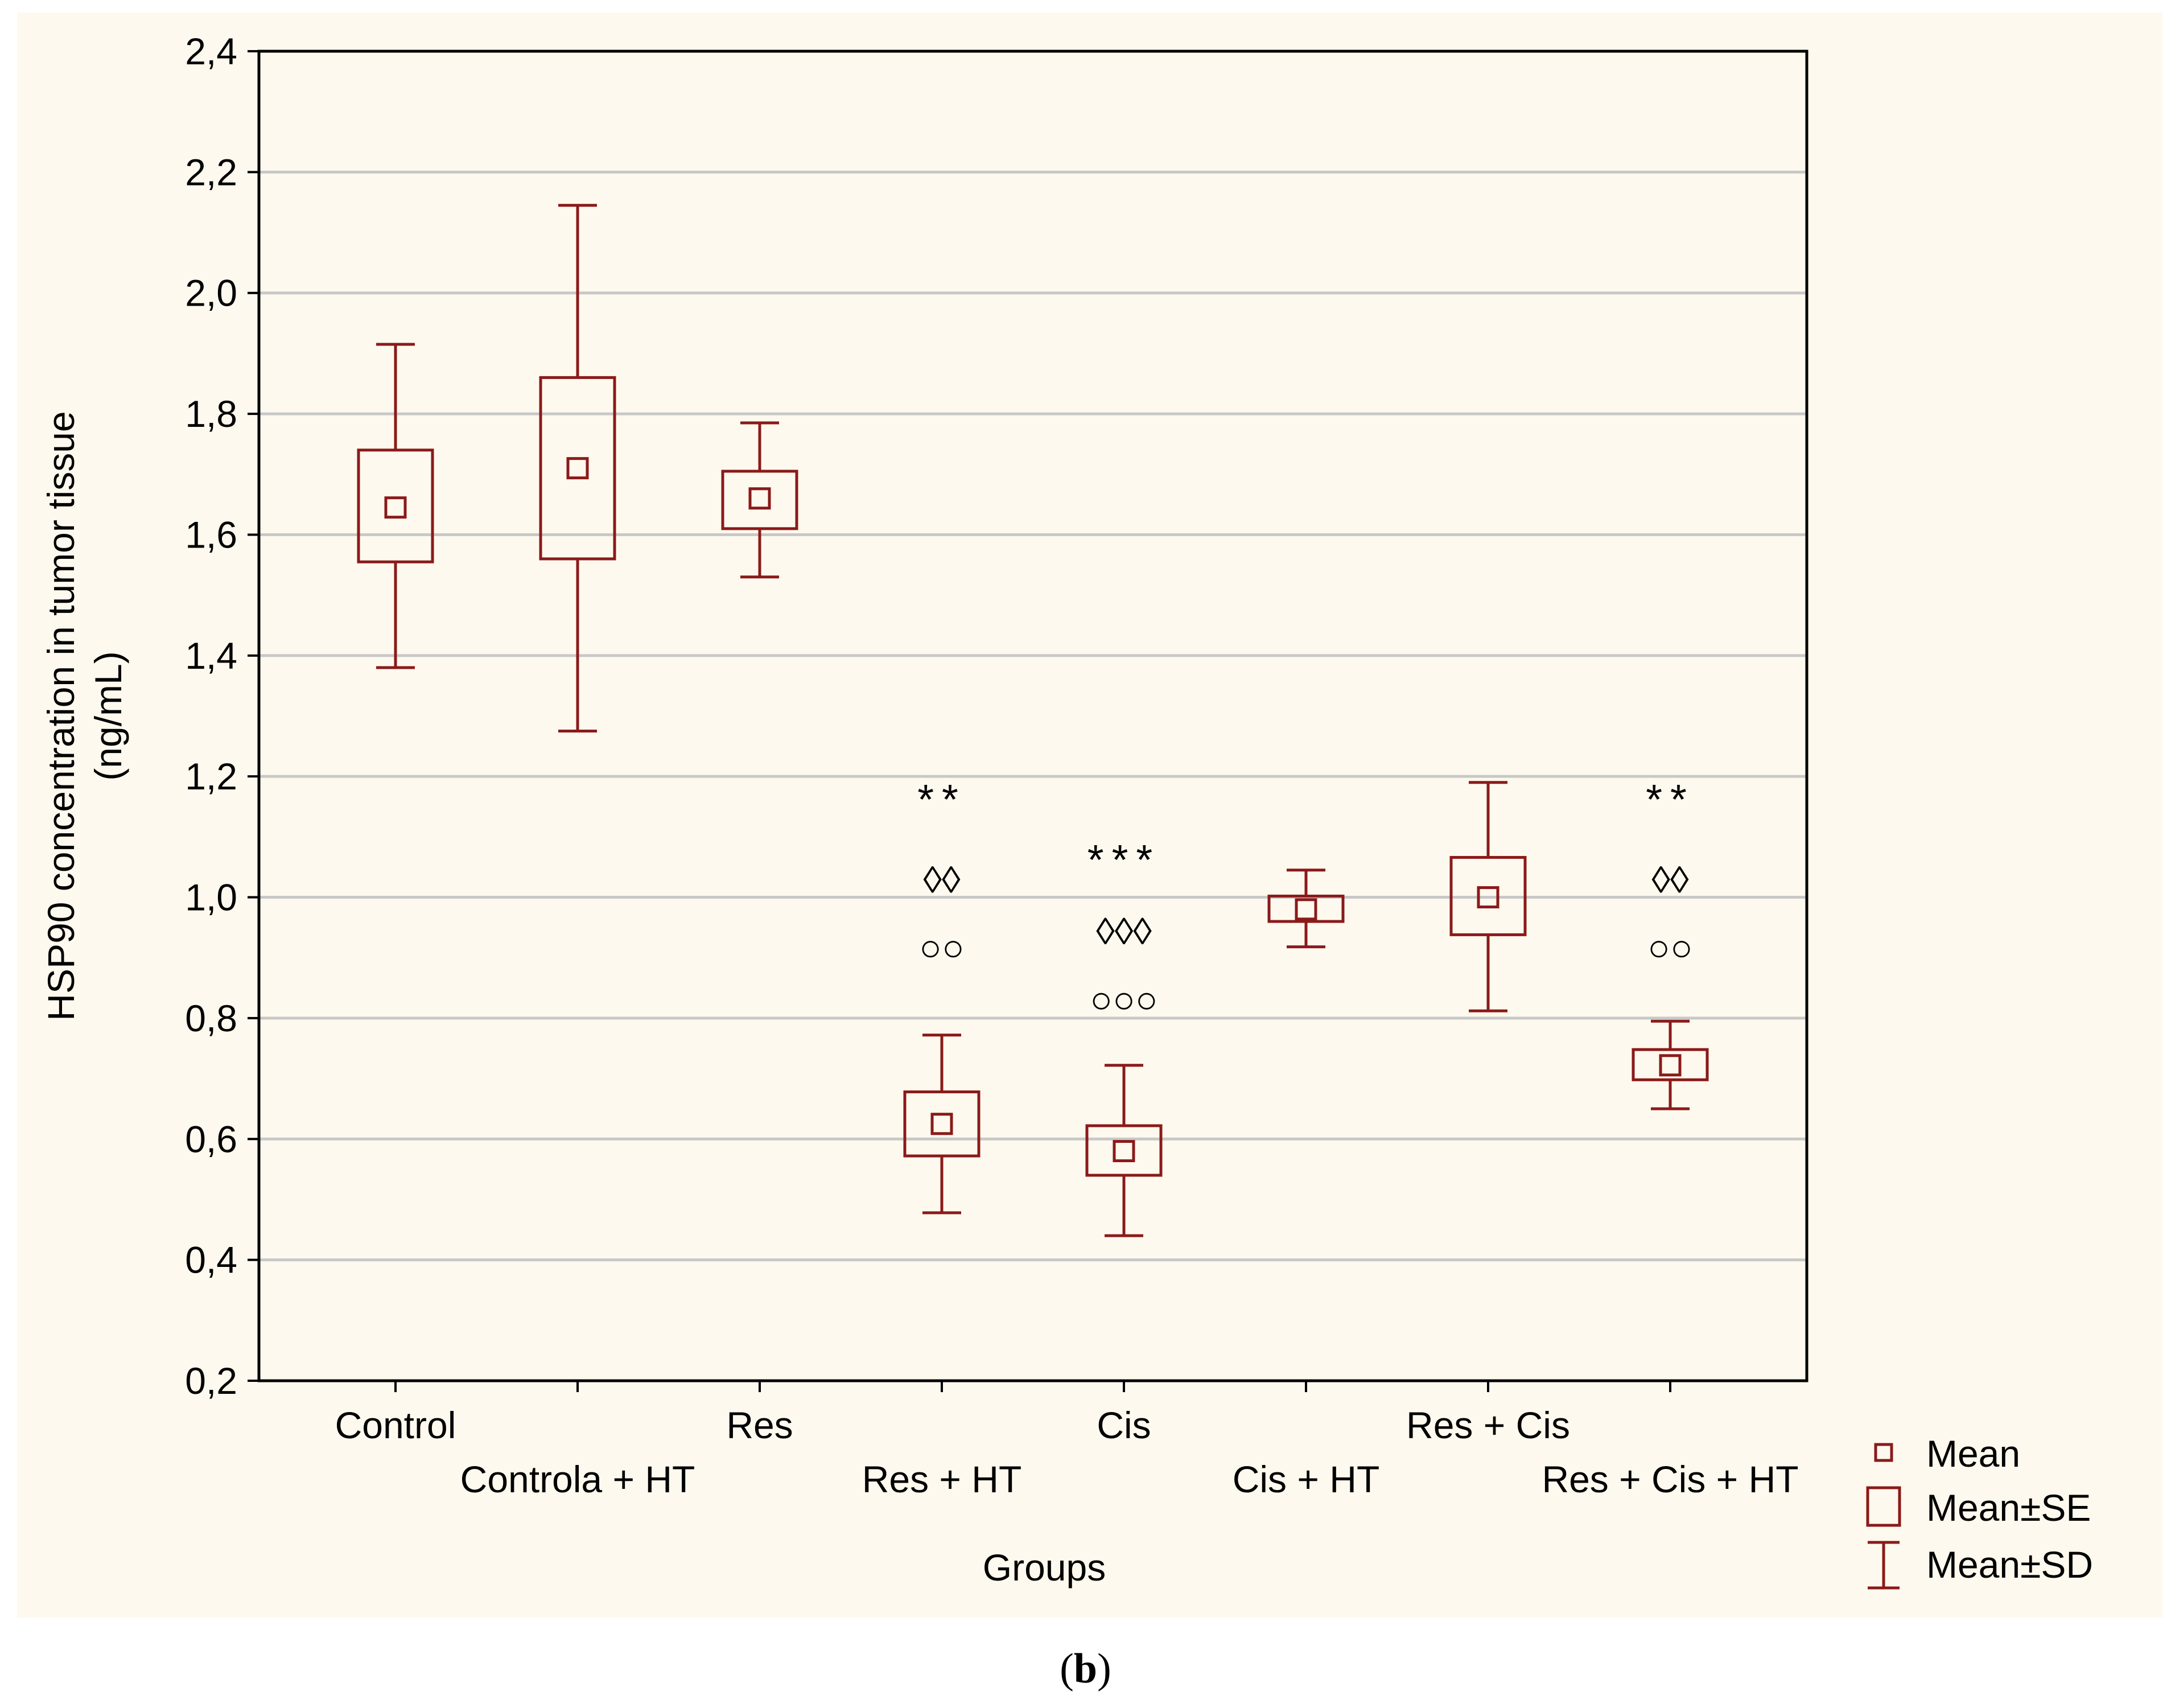 The image size is (2171, 1708). I want to click on figure-caption: (b), so click(1085, 1669).